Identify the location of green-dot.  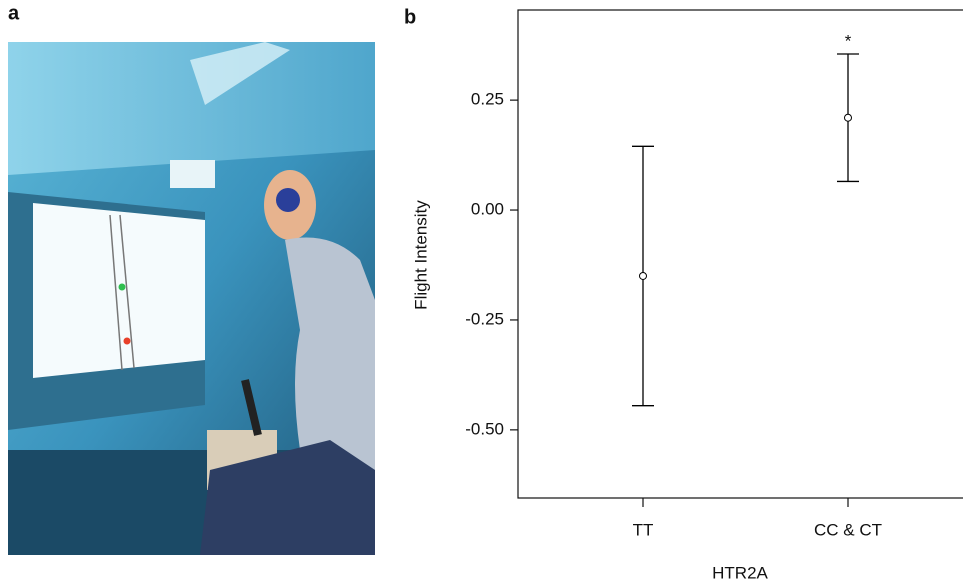
(122, 287).